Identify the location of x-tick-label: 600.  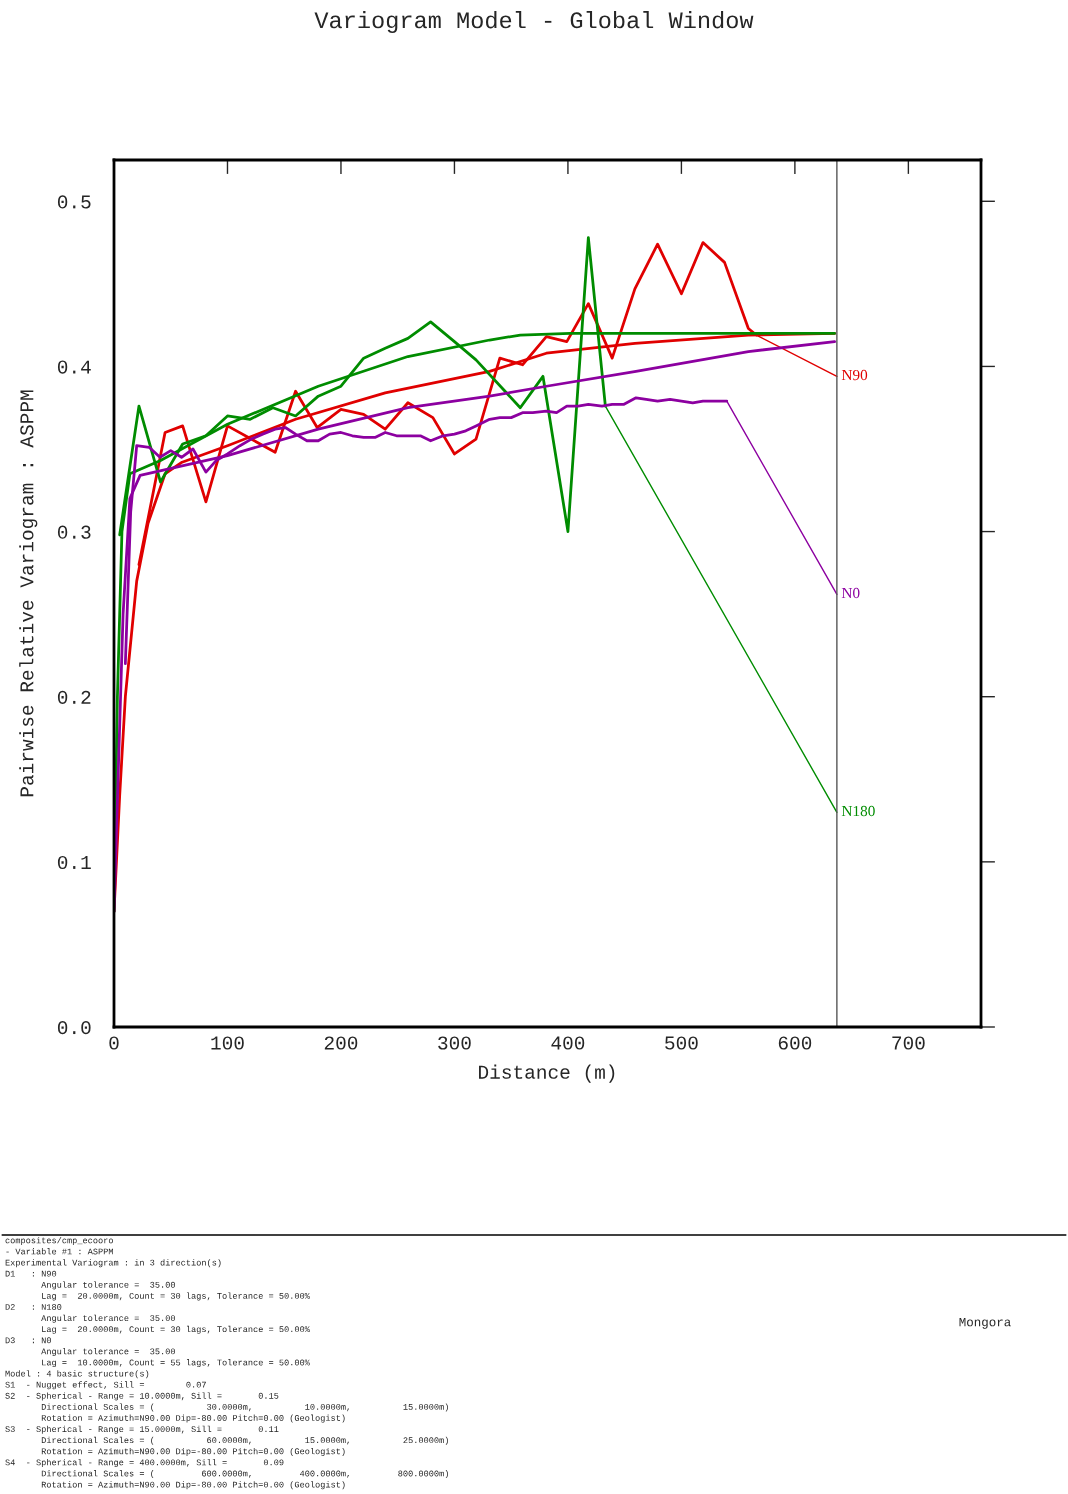
(795, 1043).